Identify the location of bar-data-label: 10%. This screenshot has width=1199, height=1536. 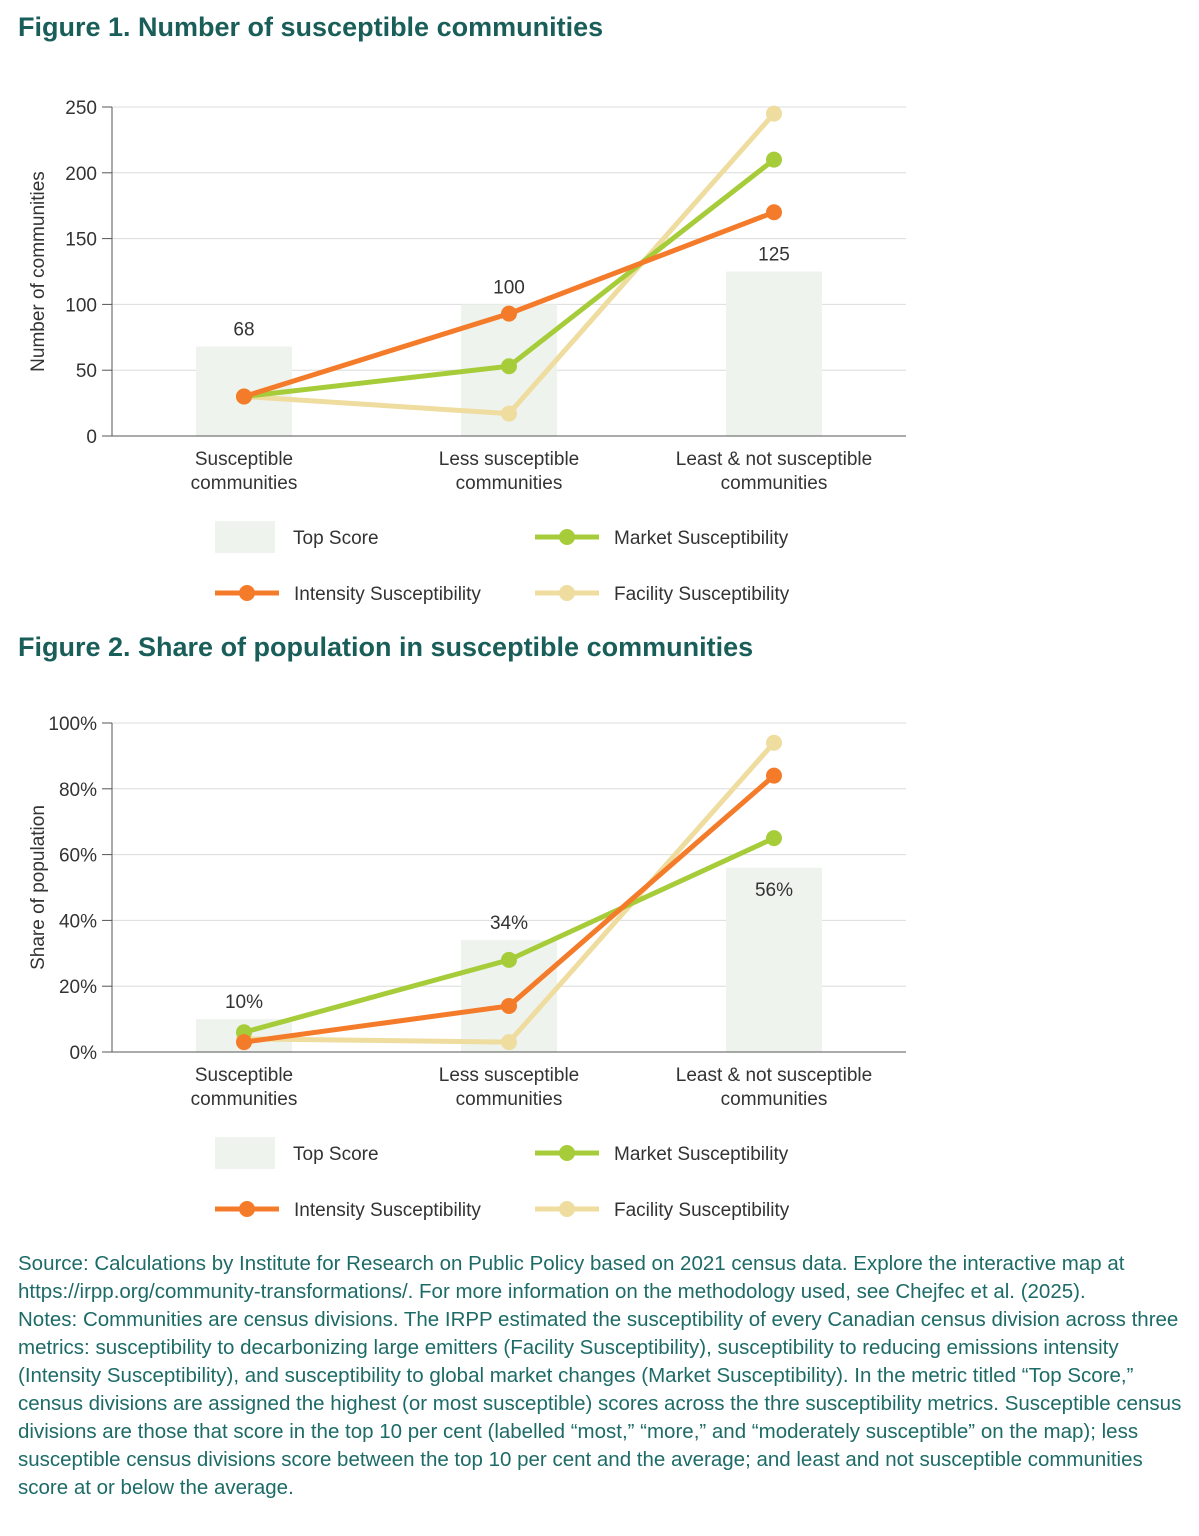
(244, 1002).